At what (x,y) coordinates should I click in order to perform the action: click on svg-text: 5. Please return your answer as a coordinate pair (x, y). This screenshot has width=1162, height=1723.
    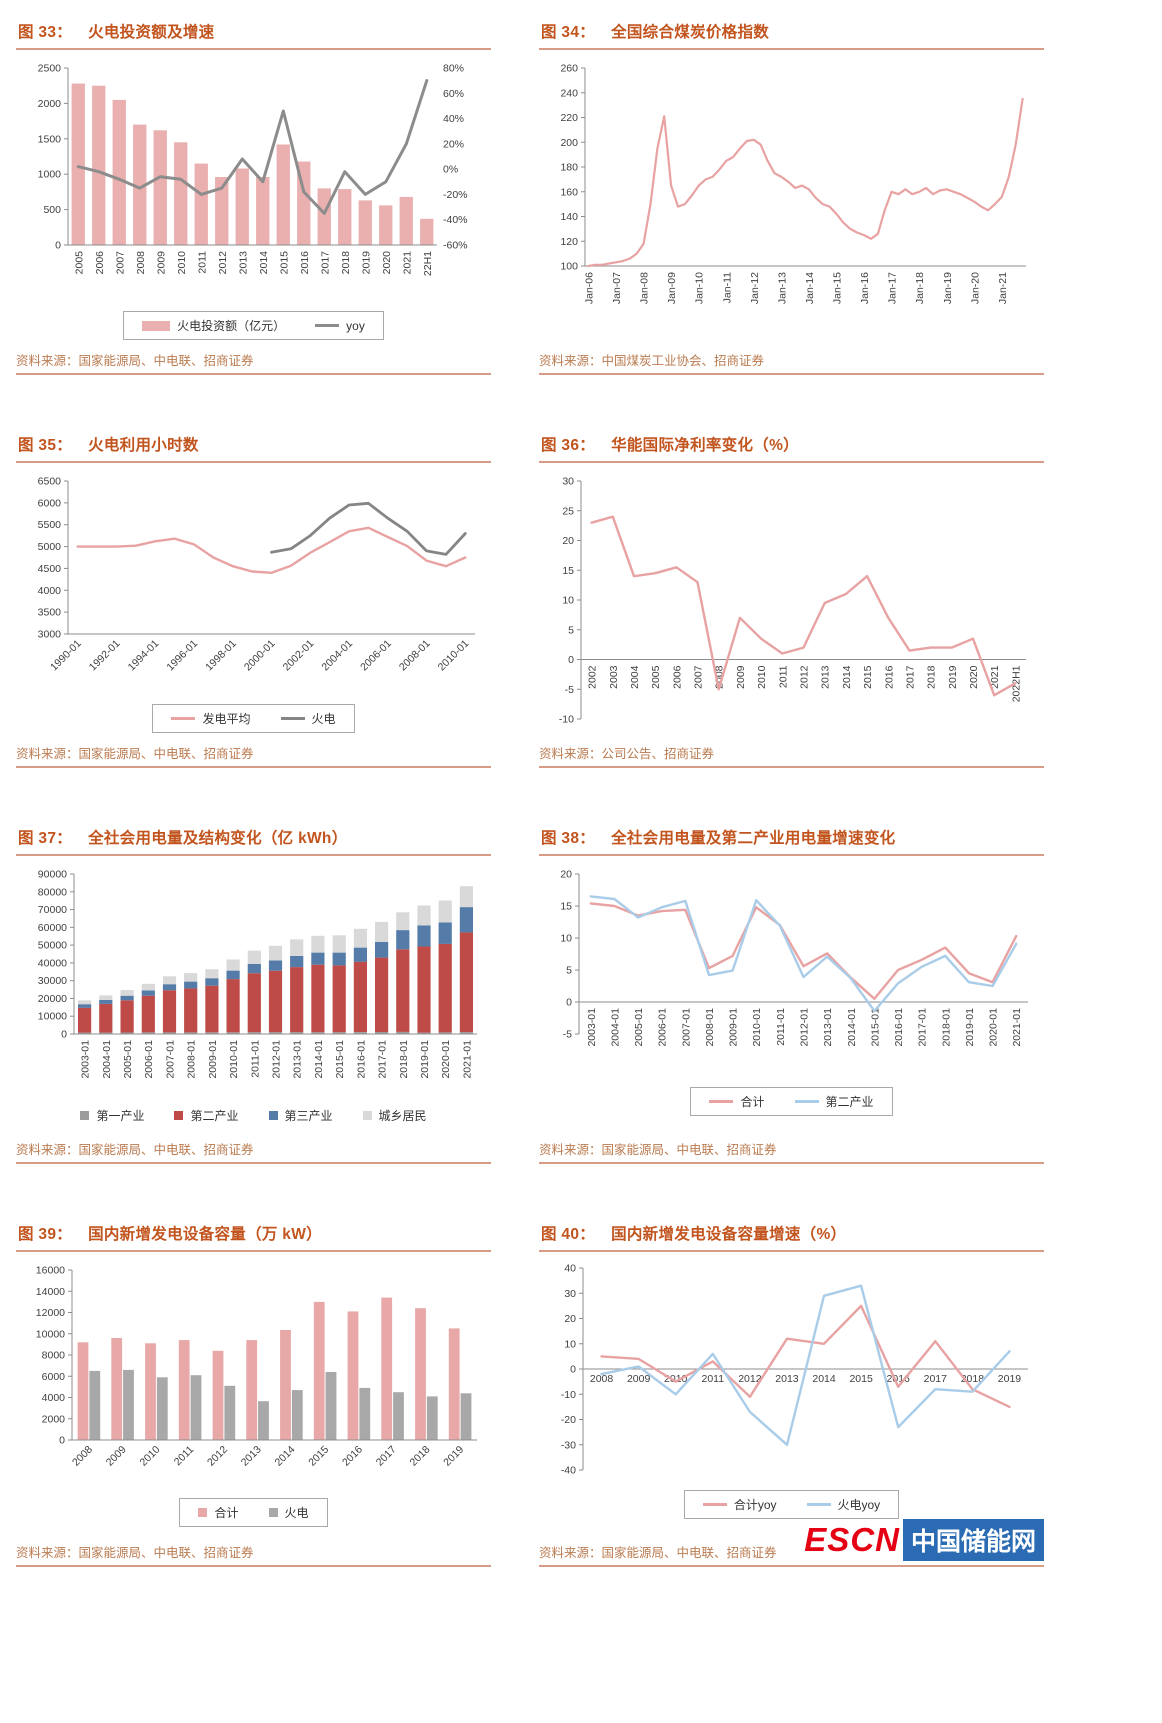
    Looking at the image, I should click on (569, 971).